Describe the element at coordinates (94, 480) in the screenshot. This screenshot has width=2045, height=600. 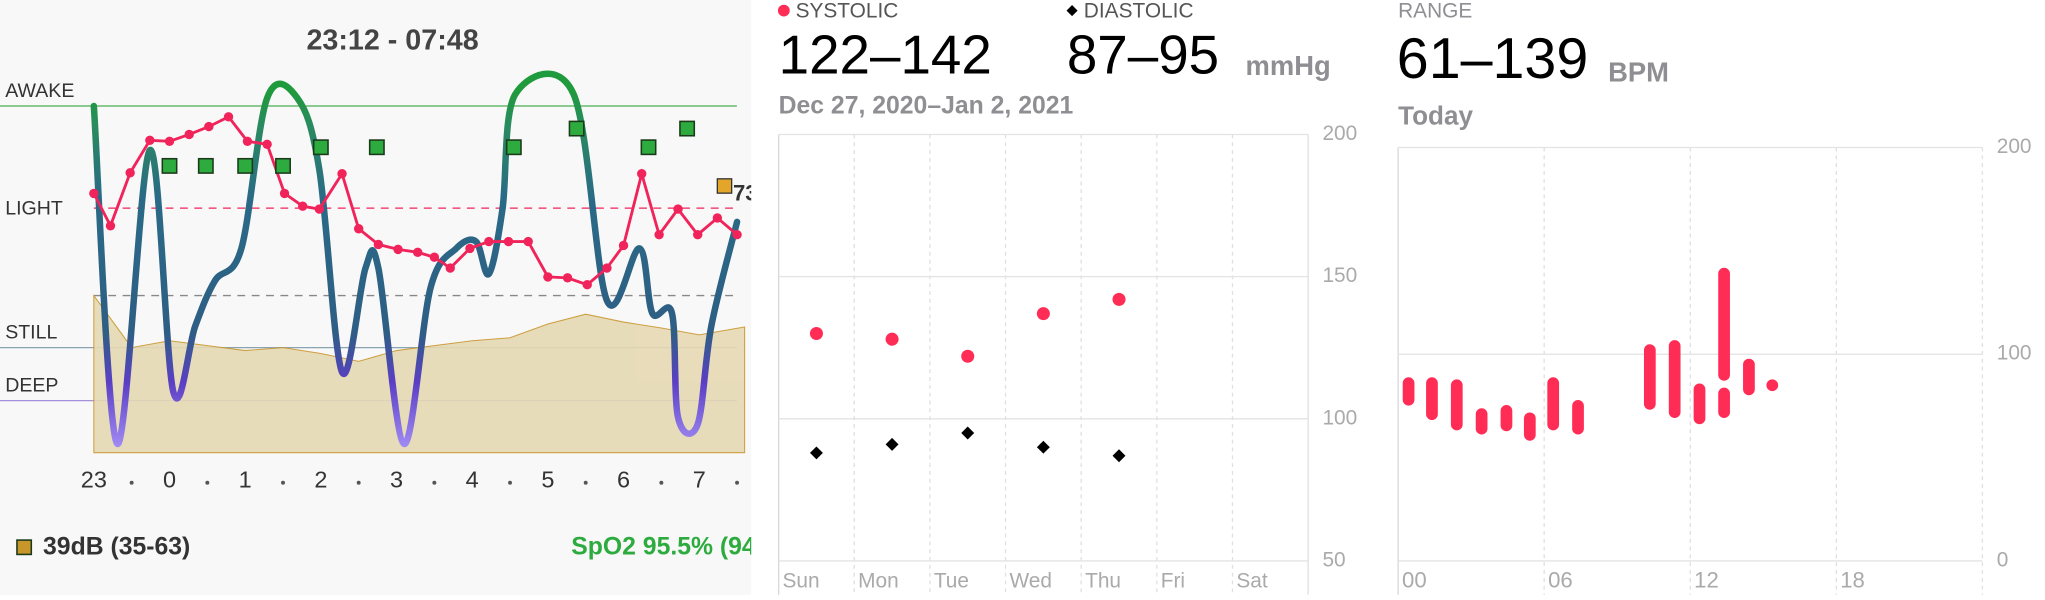
I see `x-tick-label: 23` at that location.